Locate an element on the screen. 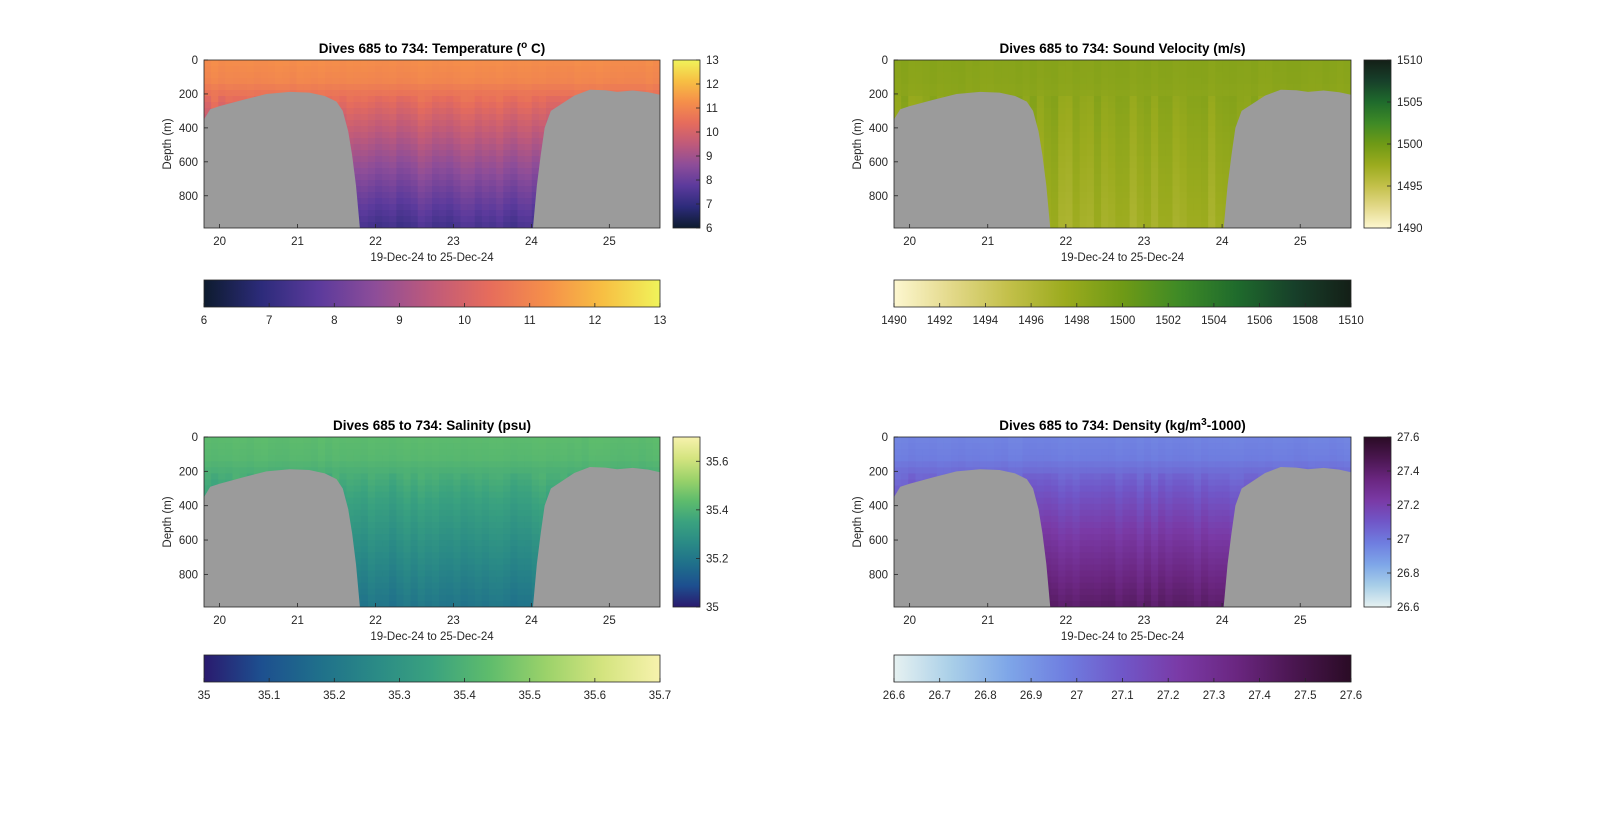  temperature-cbr-tick-label: 11 is located at coordinates (712, 109).